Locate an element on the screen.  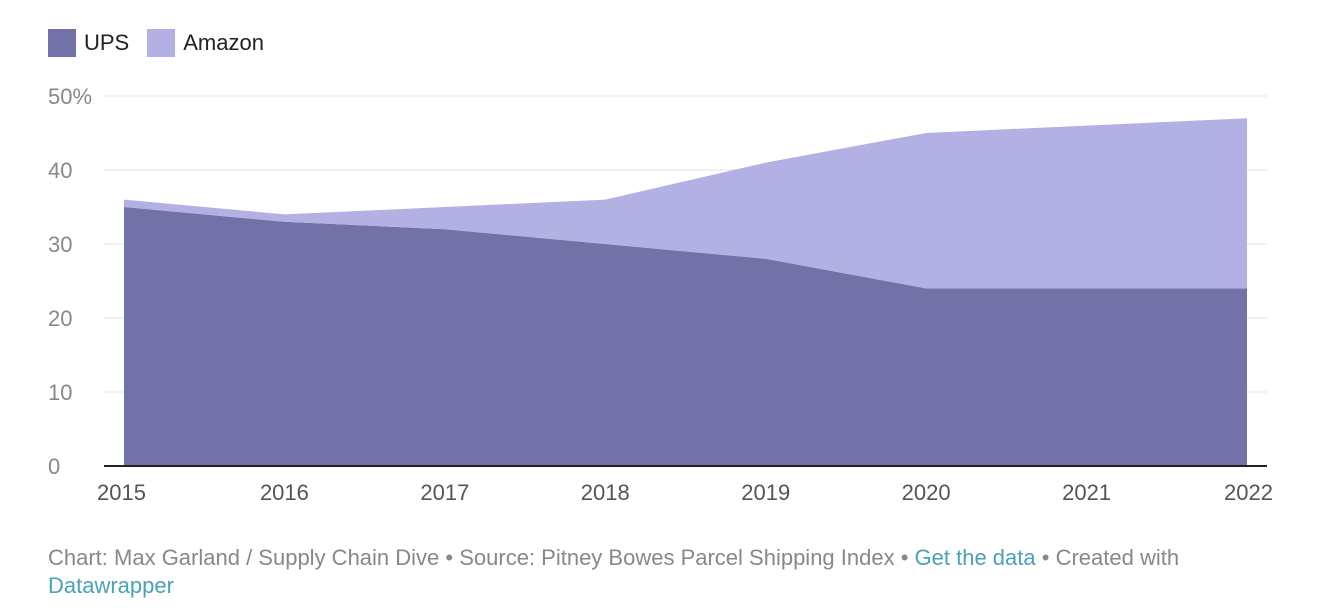
legend-label-amazon: Amazon is located at coordinates (223, 42).